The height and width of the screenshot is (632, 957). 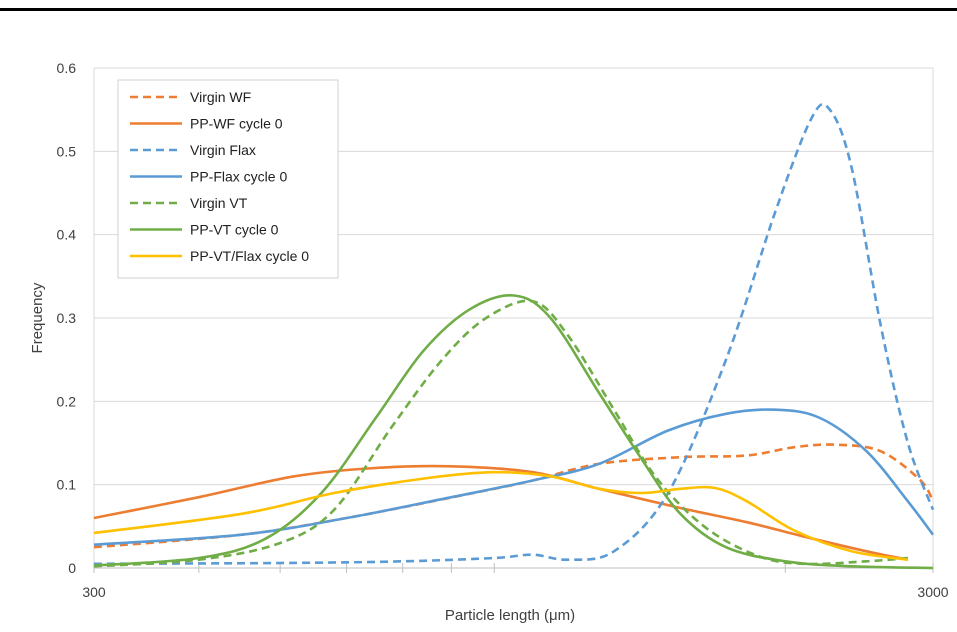 I want to click on x-tick-label: 300, so click(x=94, y=592).